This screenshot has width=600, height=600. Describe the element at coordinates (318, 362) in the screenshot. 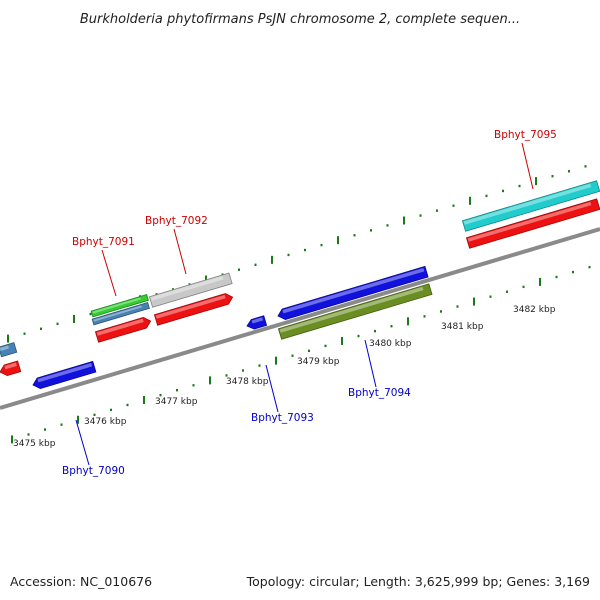

I see `tick-label: 3479 kbp` at that location.